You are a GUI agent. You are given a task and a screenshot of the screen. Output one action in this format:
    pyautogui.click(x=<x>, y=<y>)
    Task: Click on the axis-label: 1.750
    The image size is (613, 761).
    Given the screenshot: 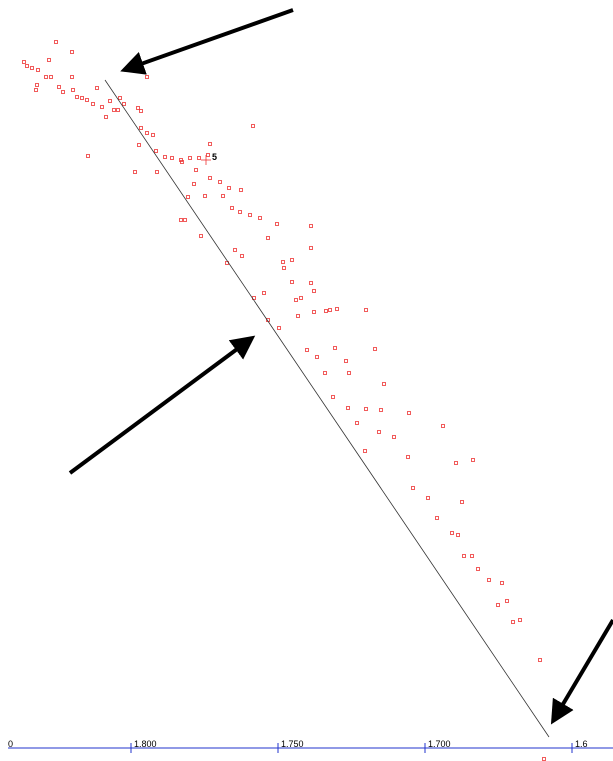 What is the action you would take?
    pyautogui.click(x=292, y=744)
    